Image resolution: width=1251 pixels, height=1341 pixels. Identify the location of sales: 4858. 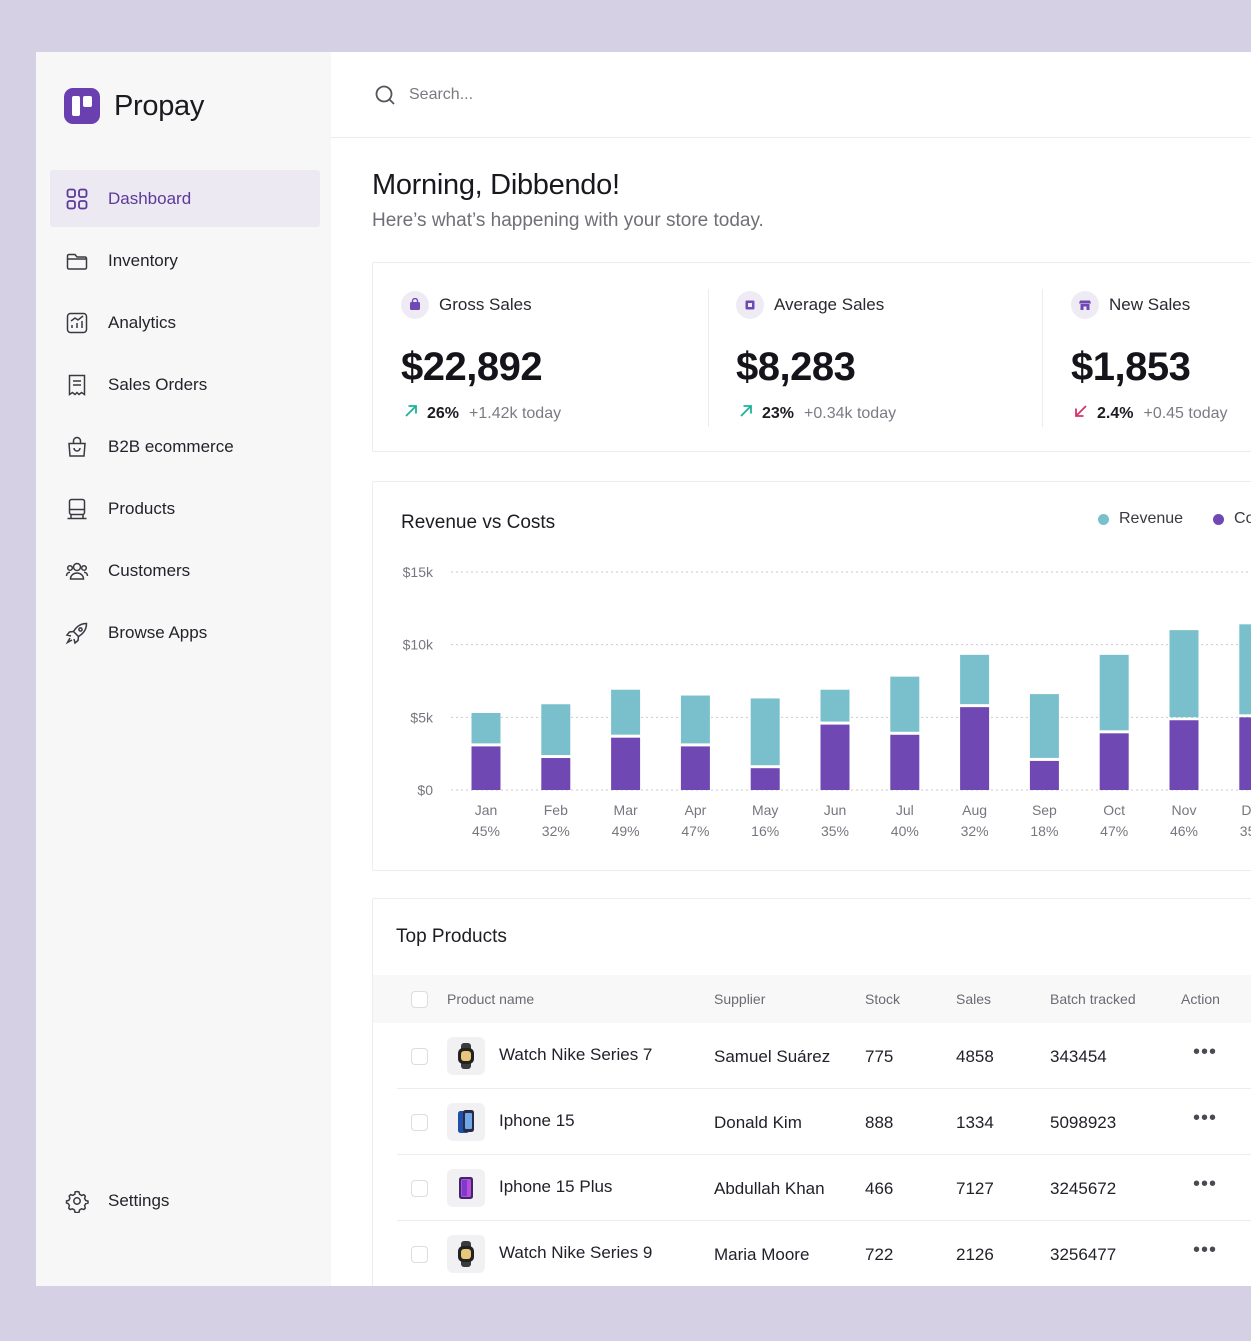
(975, 1056).